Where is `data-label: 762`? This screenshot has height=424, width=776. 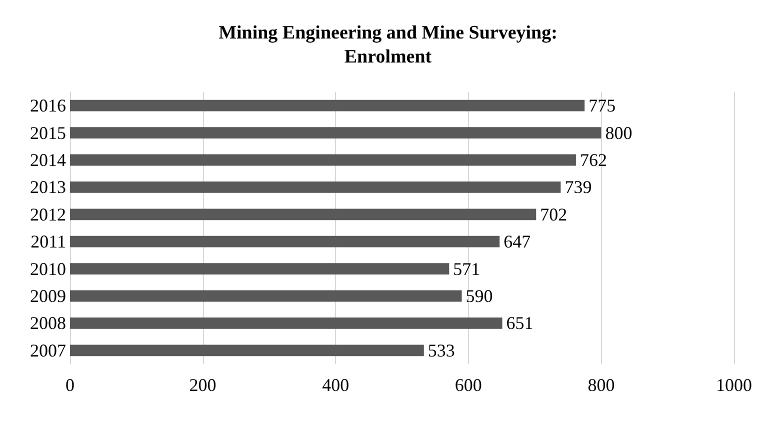 data-label: 762 is located at coordinates (593, 160).